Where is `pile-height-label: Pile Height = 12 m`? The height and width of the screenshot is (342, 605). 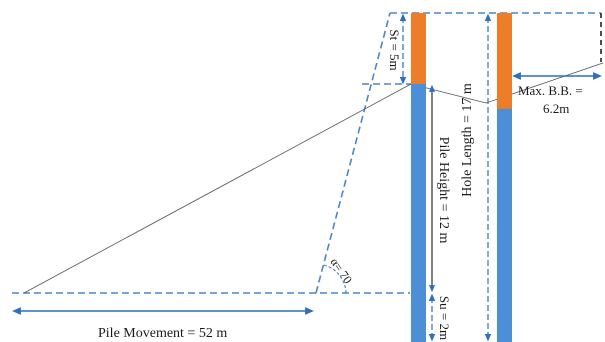 pile-height-label: Pile Height = 12 m is located at coordinates (443, 190).